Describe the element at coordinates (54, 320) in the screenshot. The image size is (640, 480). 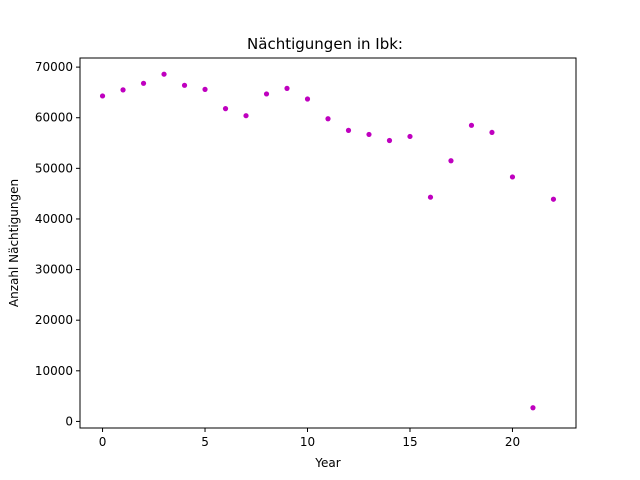
I see `y-tick-label: 20000` at that location.